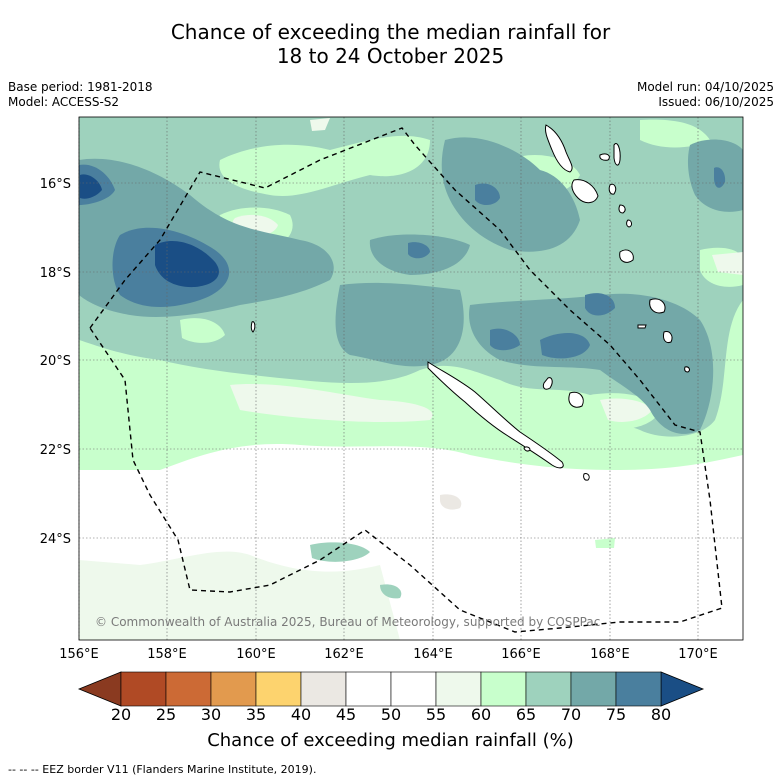 This screenshot has height=781, width=781. I want to click on colorbar-tick-label: 65, so click(526, 714).